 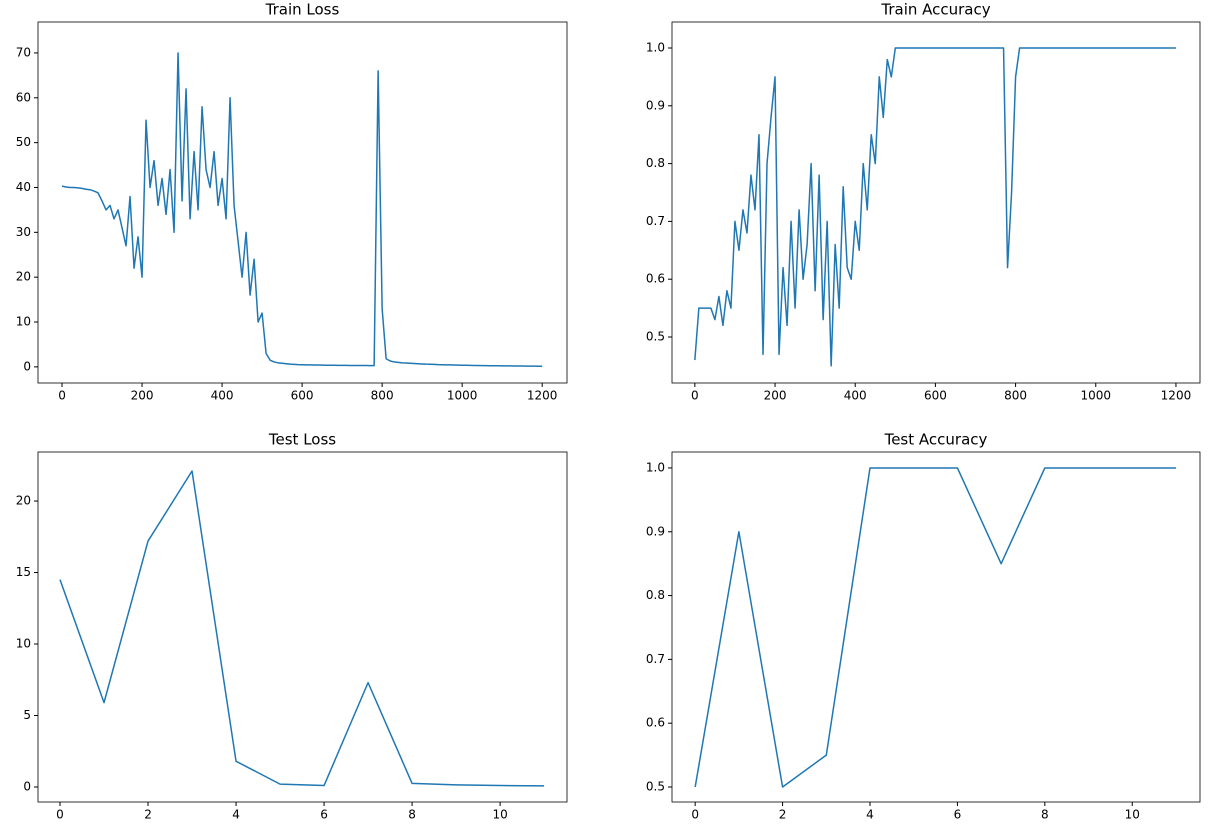 I want to click on chart-title: Test Accuracy, so click(x=936, y=440).